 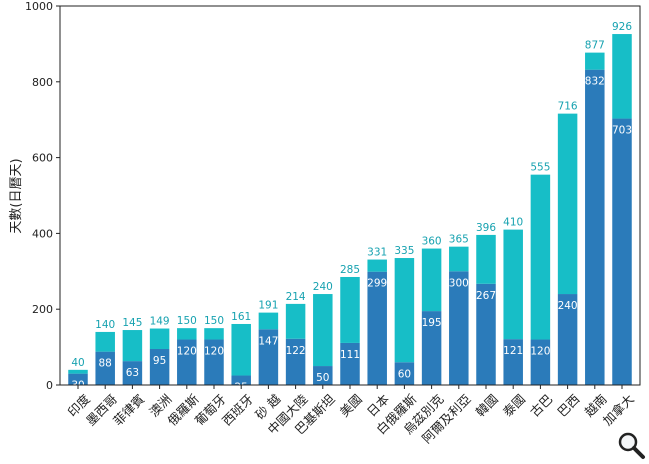 What do you see at coordinates (296, 351) in the screenshot?
I see `bar-inner-label: 122` at bounding box center [296, 351].